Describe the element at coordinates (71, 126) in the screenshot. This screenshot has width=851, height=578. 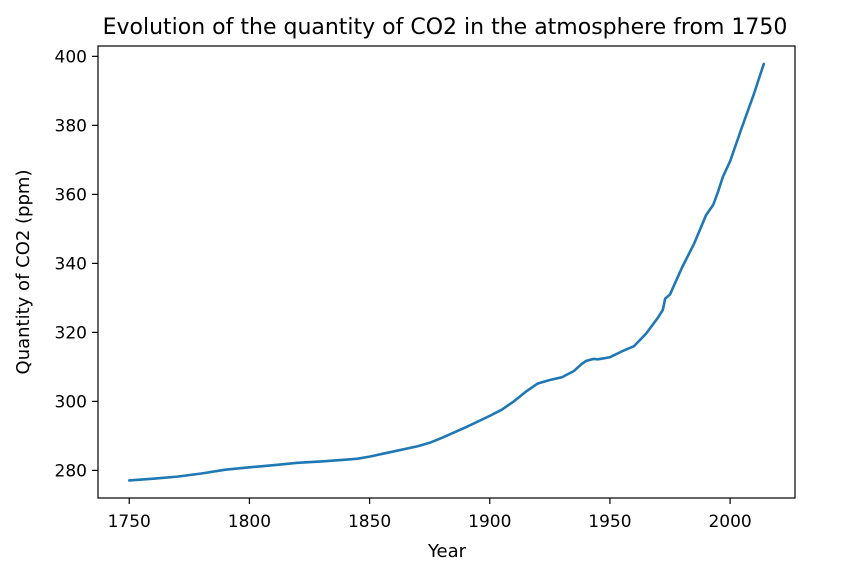
I see `y-tick-label: 380` at that location.